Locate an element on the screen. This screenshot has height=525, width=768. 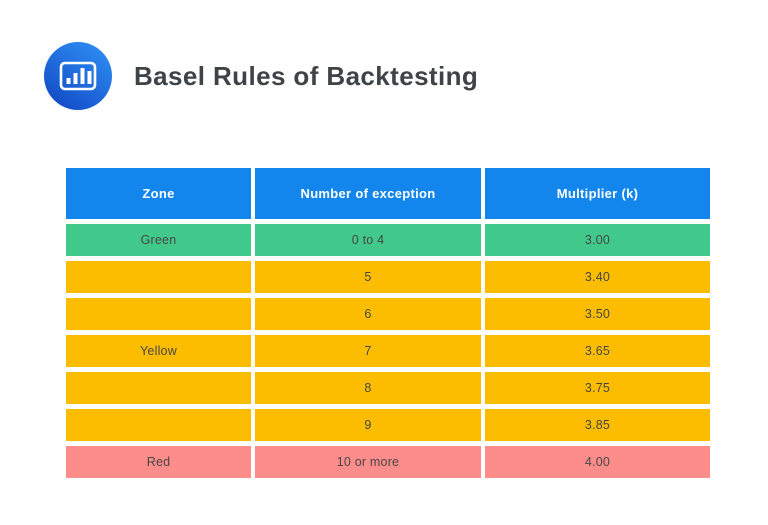
cell-multiplier: 3.00 is located at coordinates (597, 240).